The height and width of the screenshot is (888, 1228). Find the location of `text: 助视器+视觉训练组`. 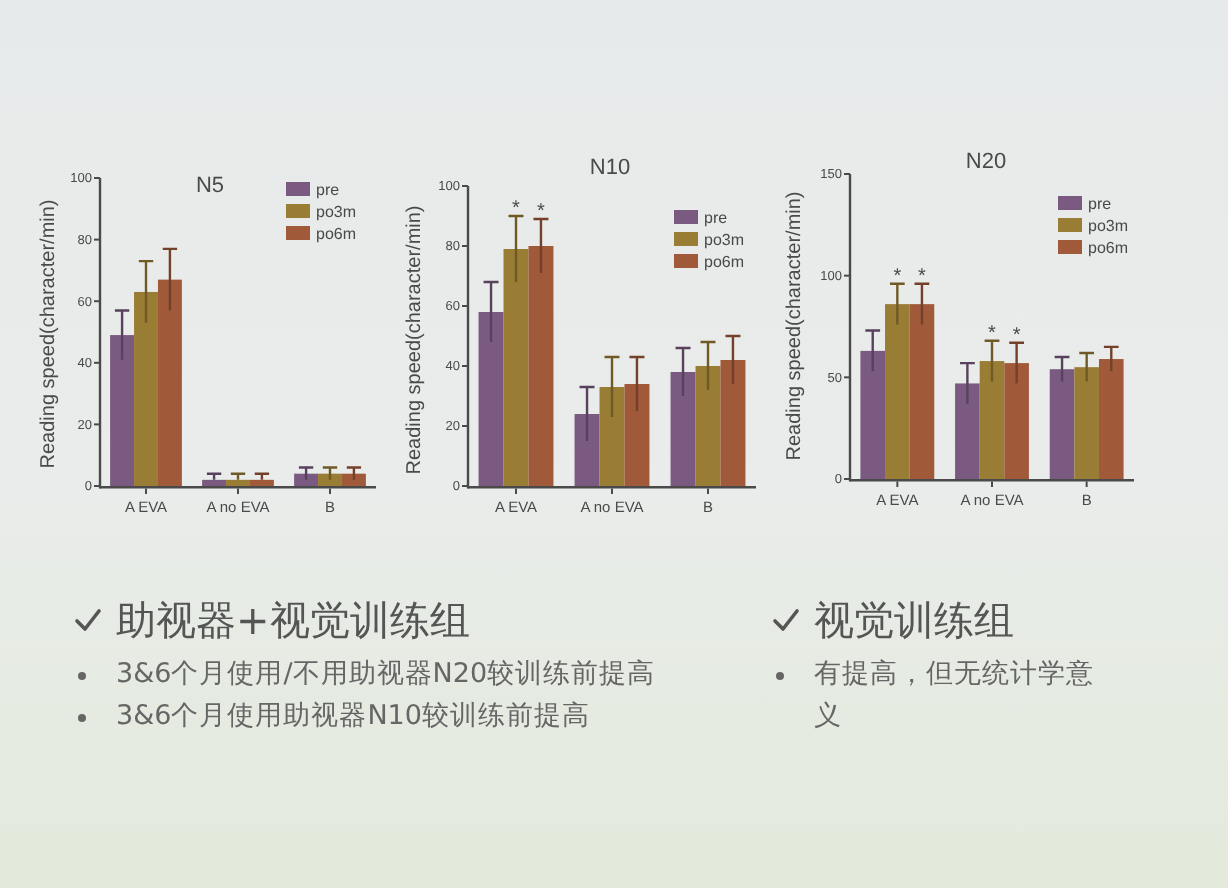

text: 助视器+视觉训练组 is located at coordinates (293, 620).